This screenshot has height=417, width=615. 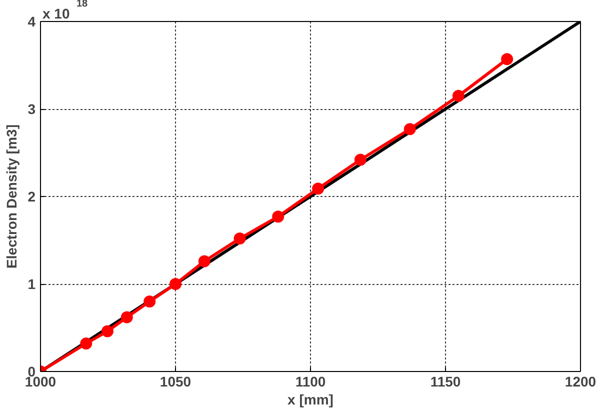 What do you see at coordinates (311, 400) in the screenshot?
I see `x-axis-title: x [mm]` at bounding box center [311, 400].